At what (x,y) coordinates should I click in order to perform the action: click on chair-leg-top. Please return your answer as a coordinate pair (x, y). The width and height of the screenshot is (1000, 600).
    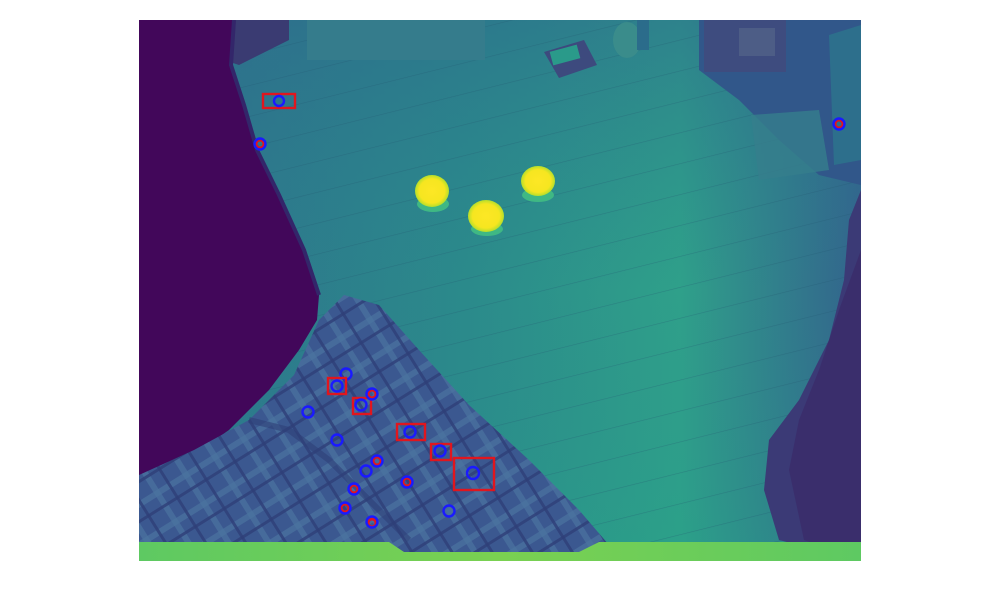
    Looking at the image, I should click on (643, 35).